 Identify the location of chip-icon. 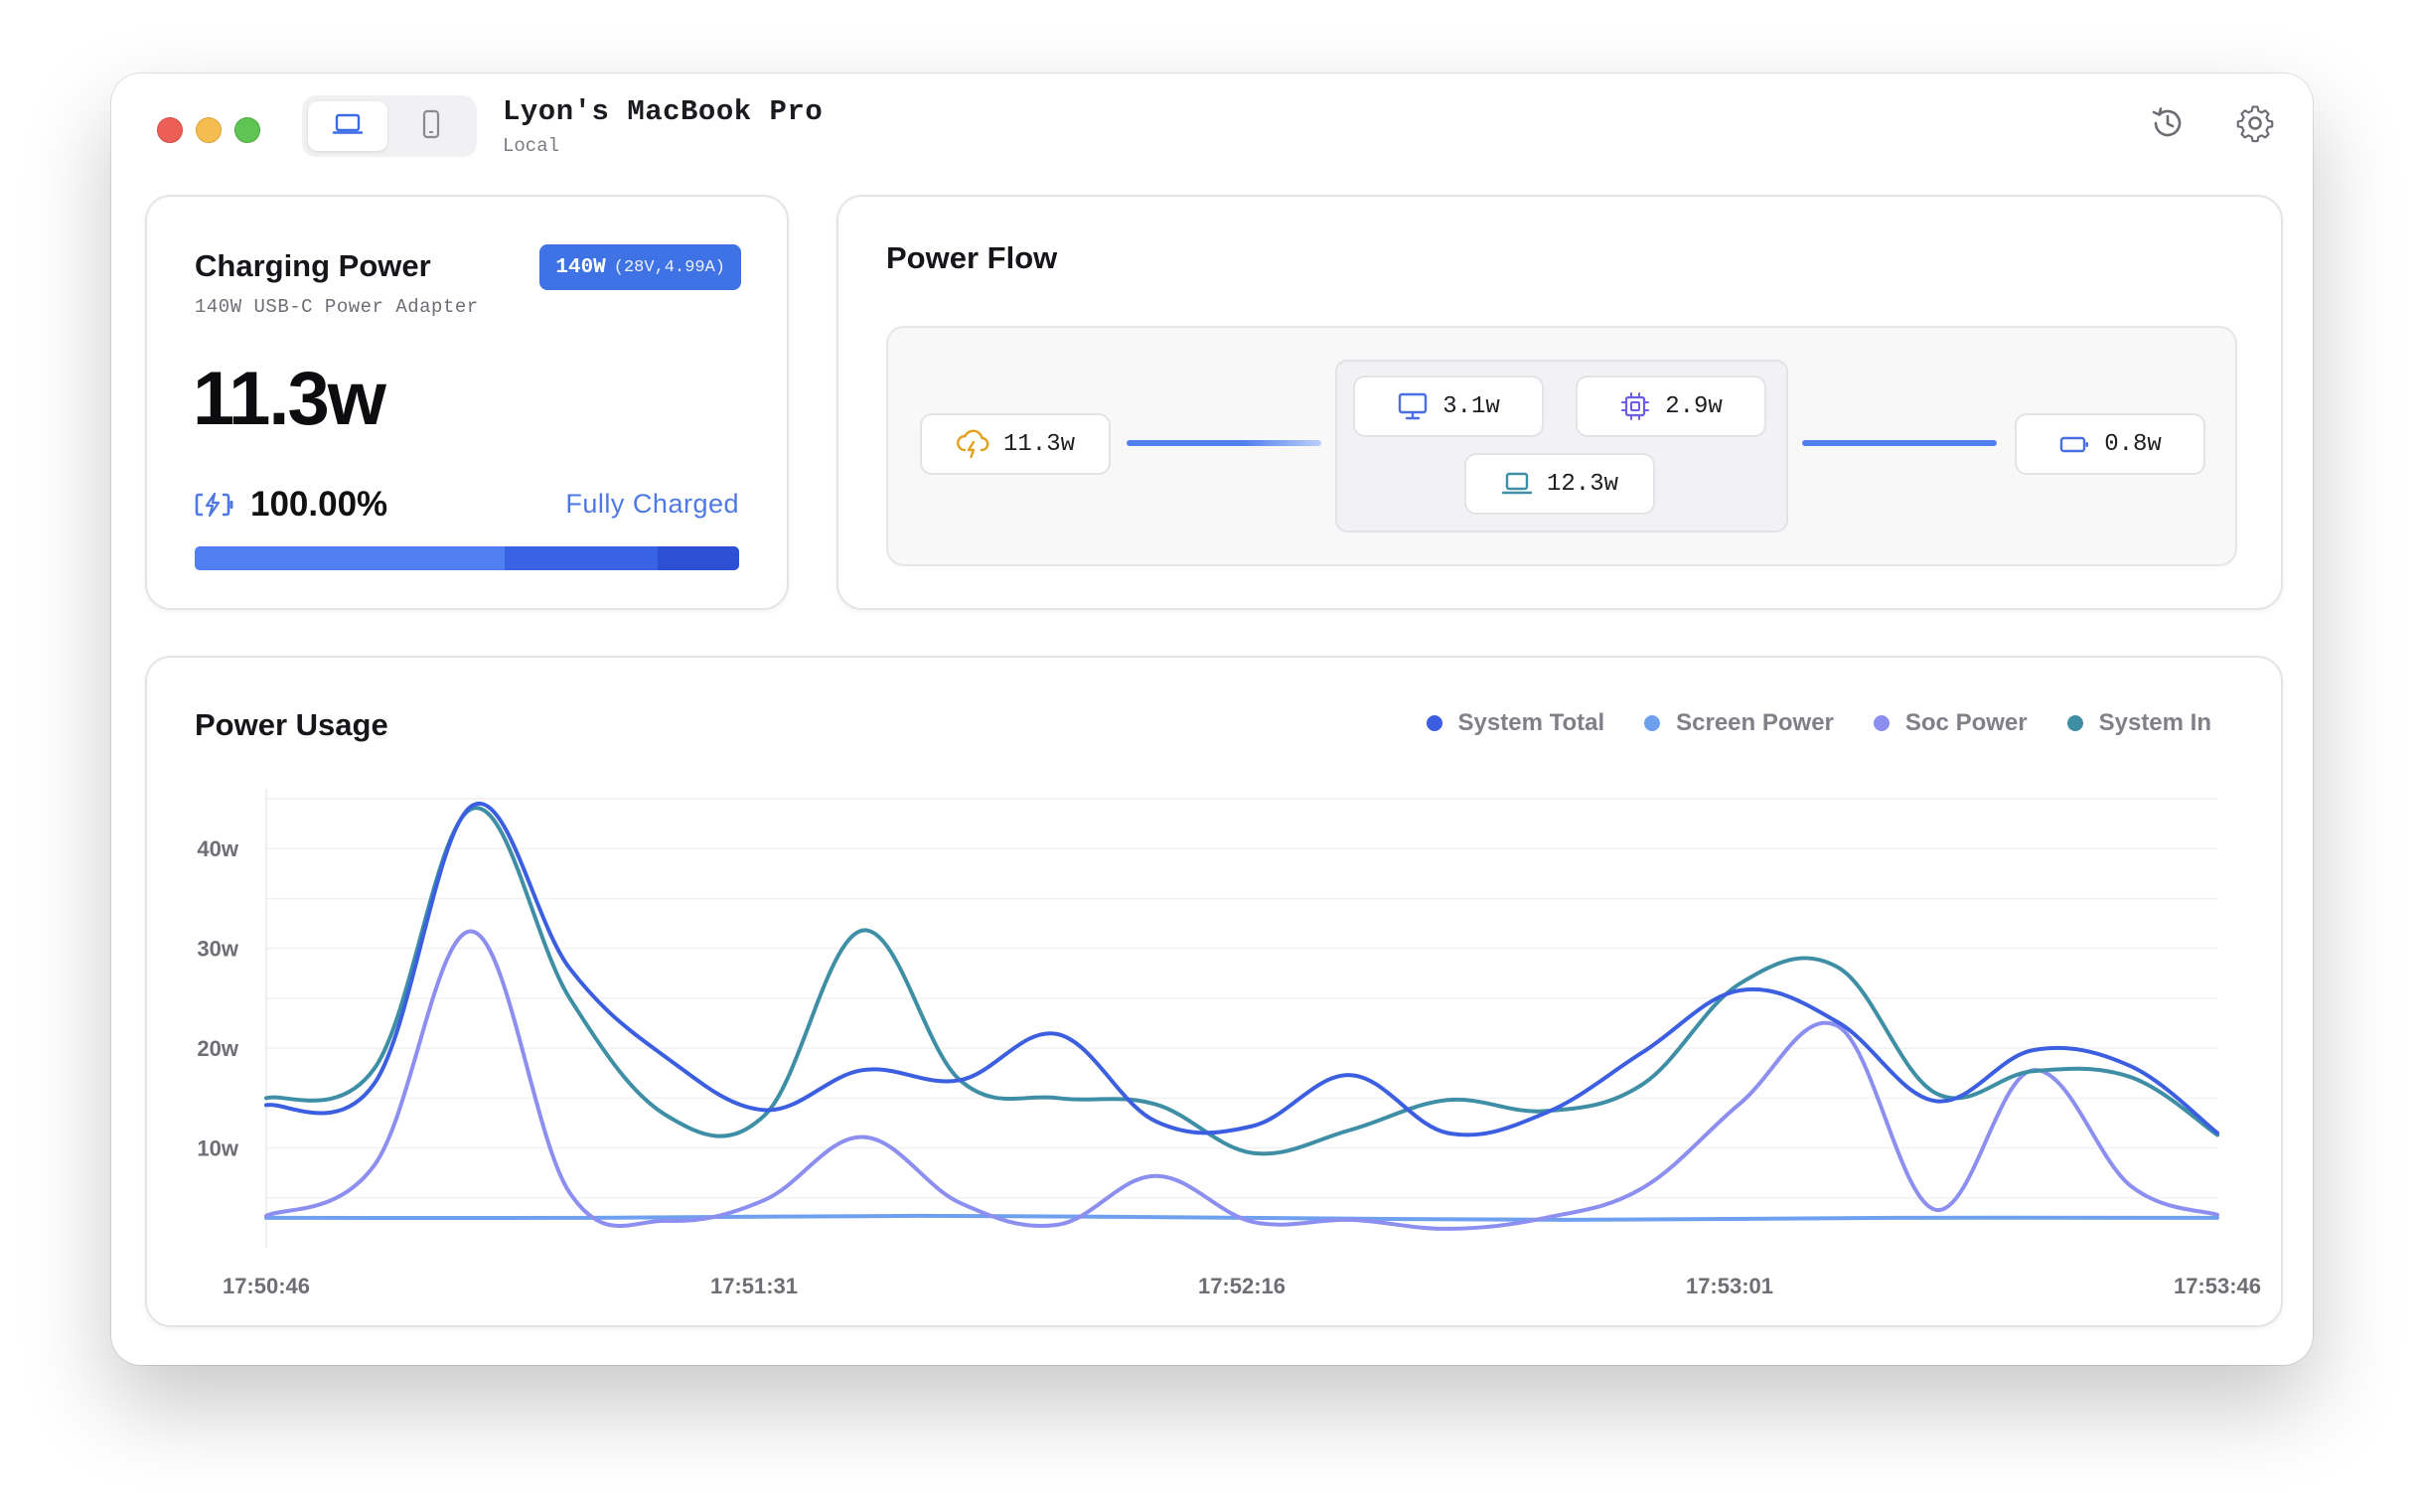
(1635, 406).